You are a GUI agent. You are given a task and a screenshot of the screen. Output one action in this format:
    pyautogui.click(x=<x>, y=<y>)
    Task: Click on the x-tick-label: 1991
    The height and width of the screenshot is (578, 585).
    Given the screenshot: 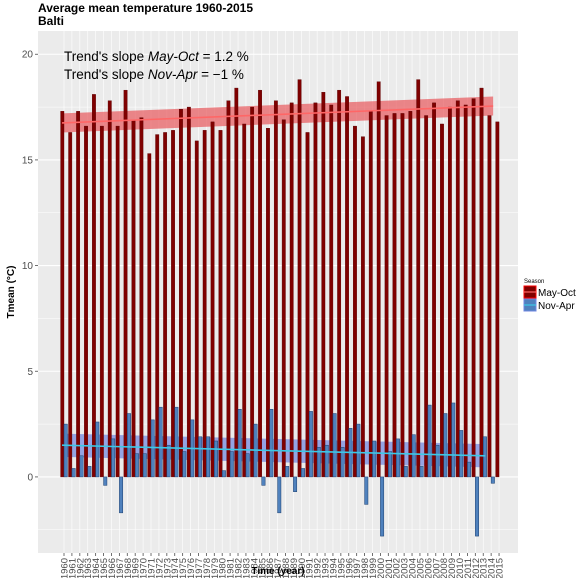 What is the action you would take?
    pyautogui.click(x=310, y=568)
    